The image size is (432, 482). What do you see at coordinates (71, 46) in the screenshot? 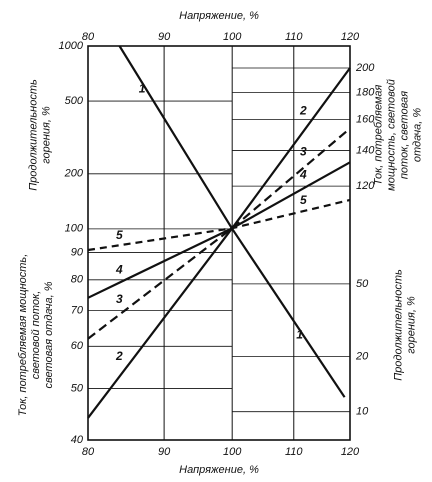
I see `y2-tick-label: 1000` at bounding box center [71, 46].